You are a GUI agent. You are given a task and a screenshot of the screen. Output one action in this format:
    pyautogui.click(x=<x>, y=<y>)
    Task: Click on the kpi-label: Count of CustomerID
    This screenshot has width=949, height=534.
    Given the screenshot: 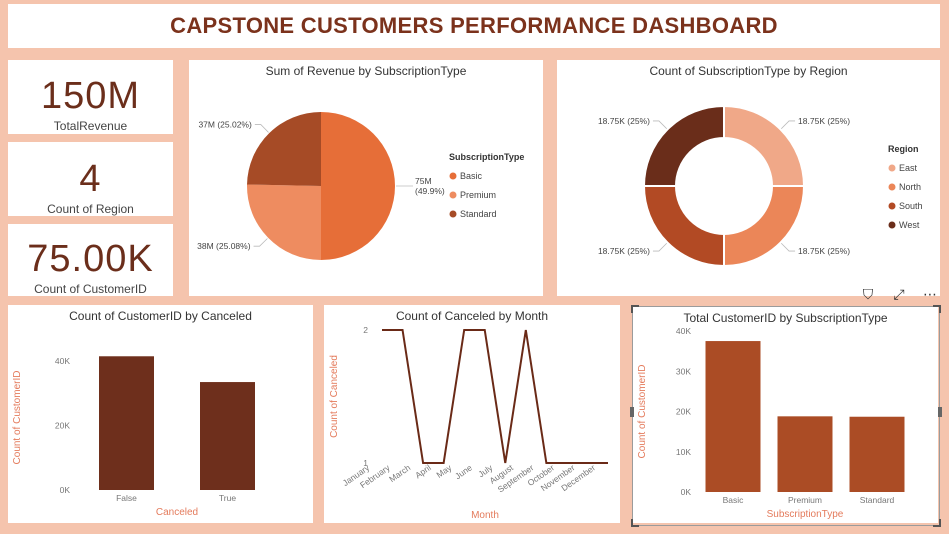 What is the action you would take?
    pyautogui.click(x=90, y=289)
    